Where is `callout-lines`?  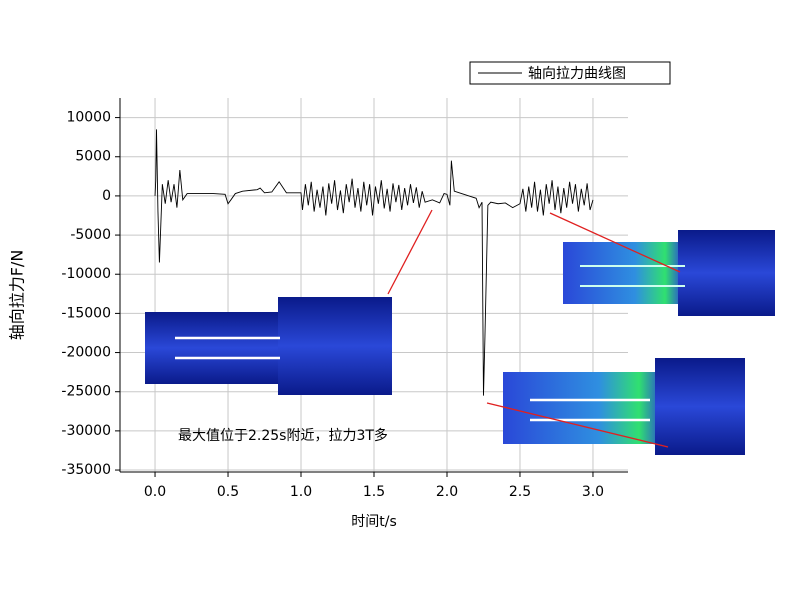 callout-lines is located at coordinates (534, 328).